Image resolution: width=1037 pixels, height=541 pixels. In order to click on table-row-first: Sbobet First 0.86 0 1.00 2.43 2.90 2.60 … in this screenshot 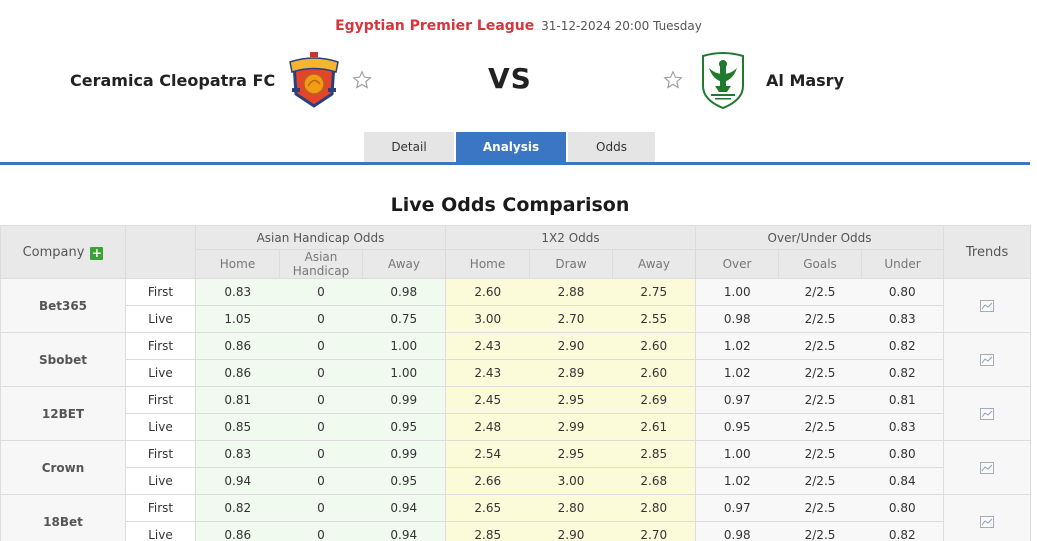, I will do `click(516, 359)`.